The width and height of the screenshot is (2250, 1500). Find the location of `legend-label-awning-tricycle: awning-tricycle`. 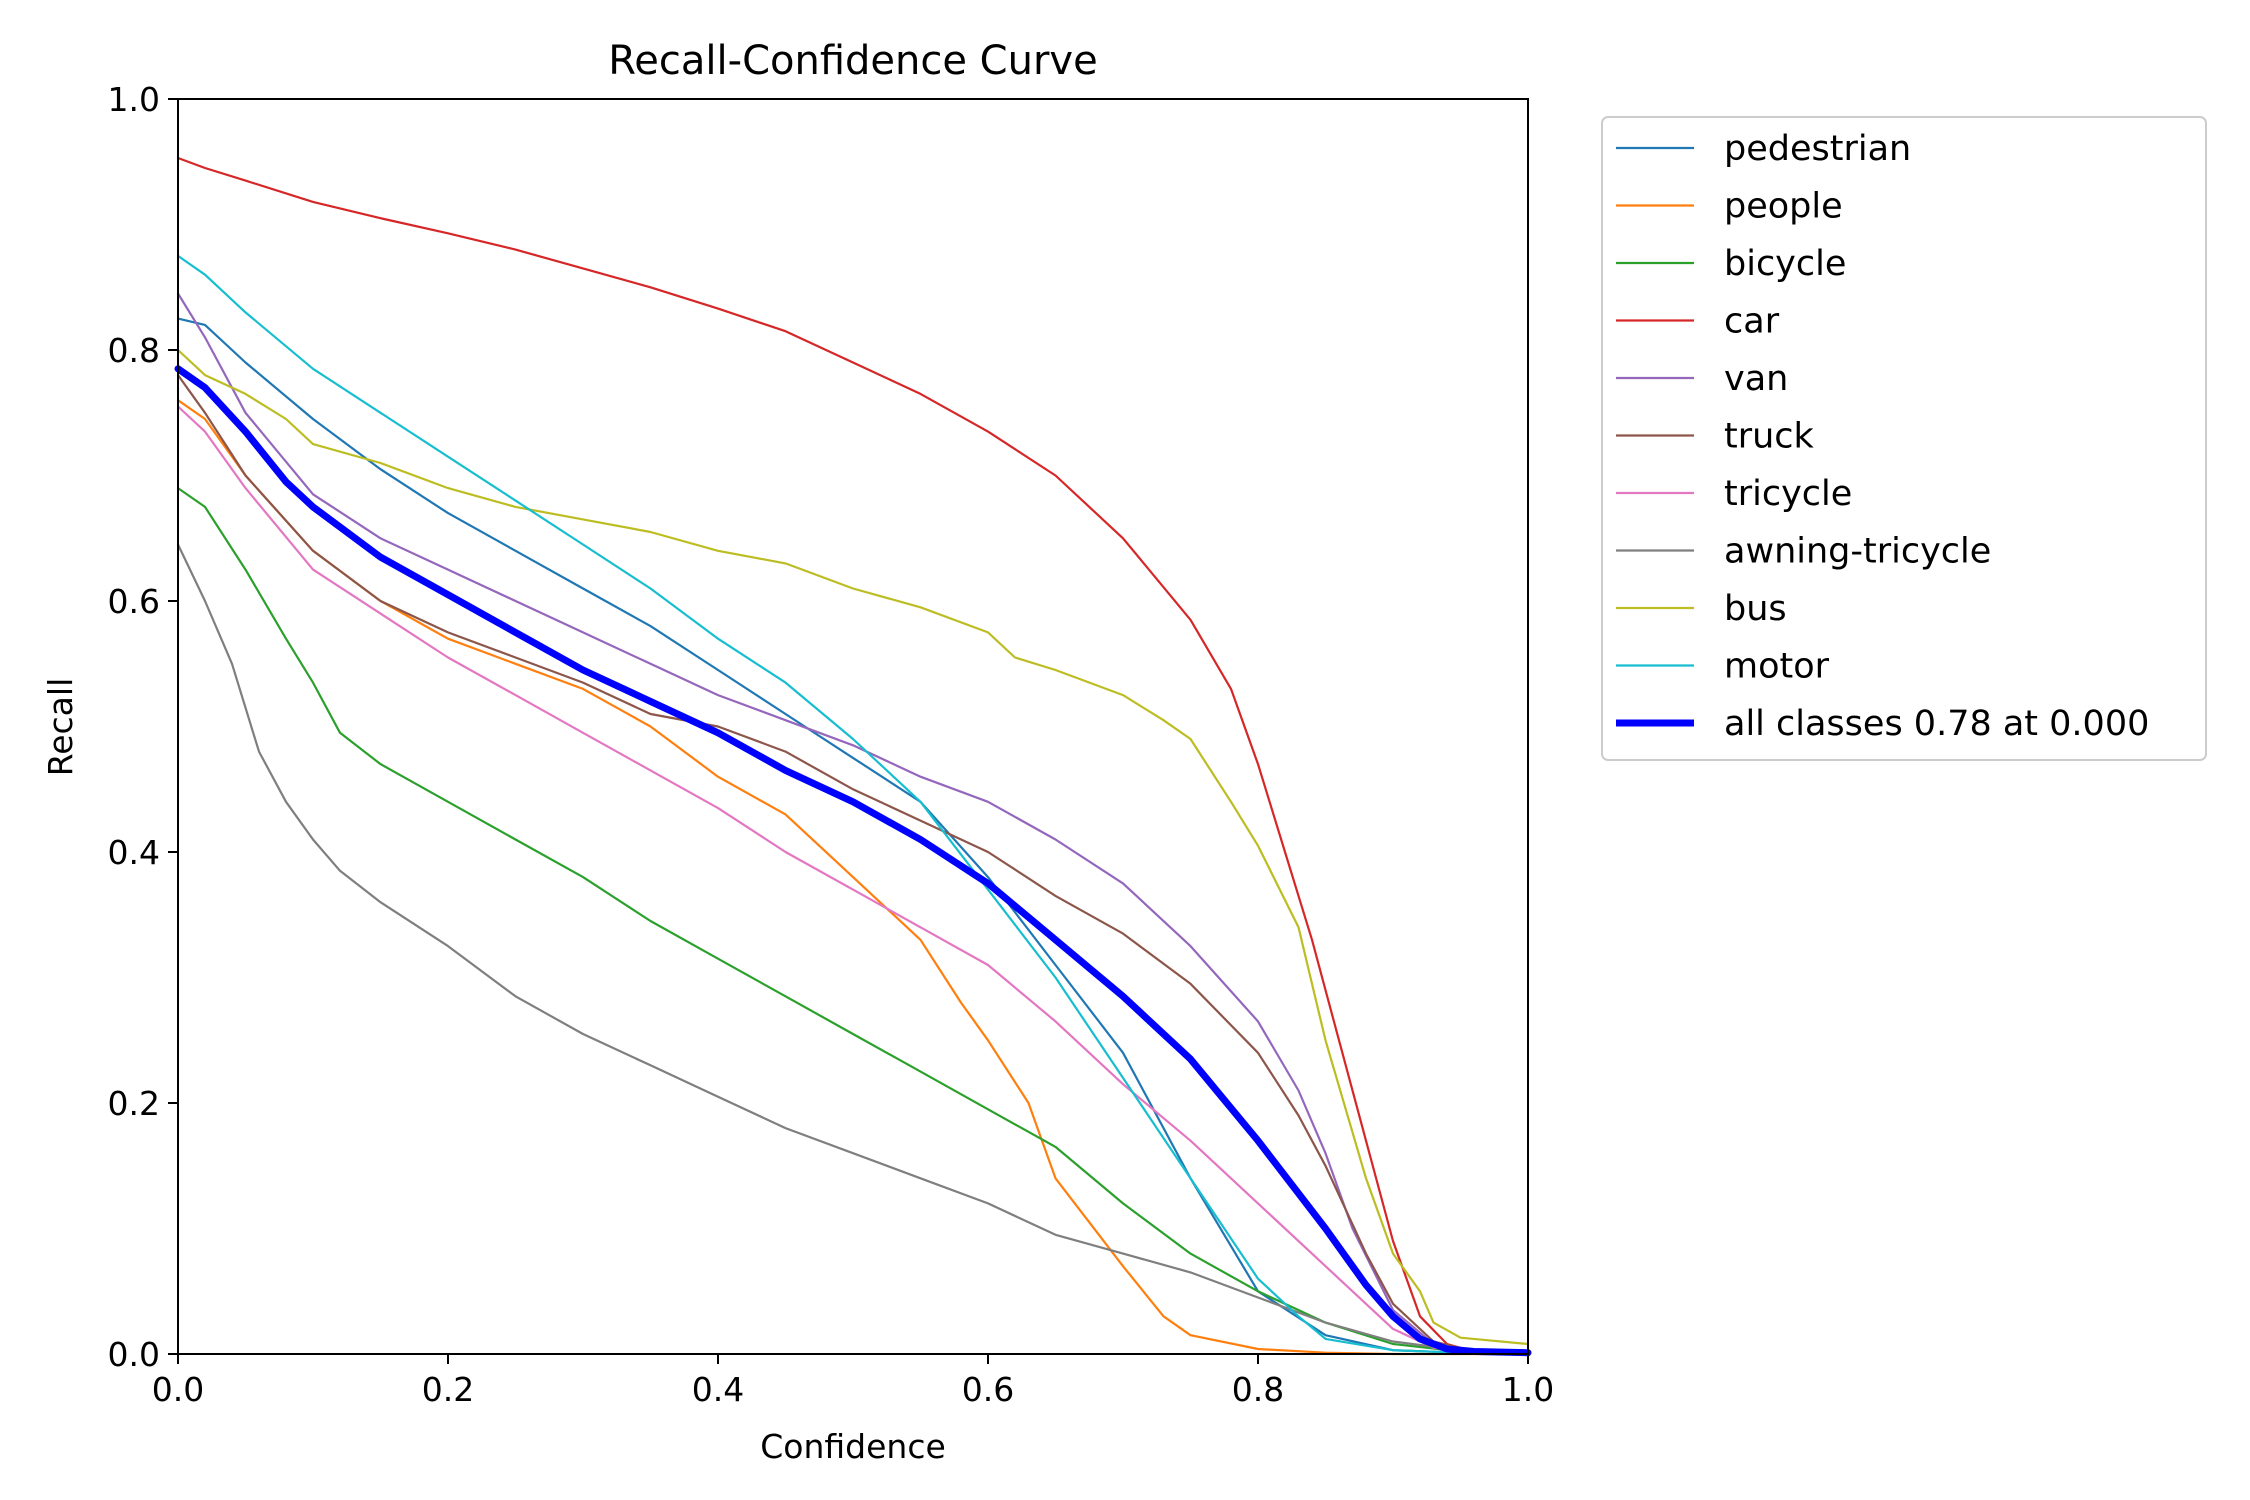

legend-label-awning-tricycle: awning-tricycle is located at coordinates (1857, 552).